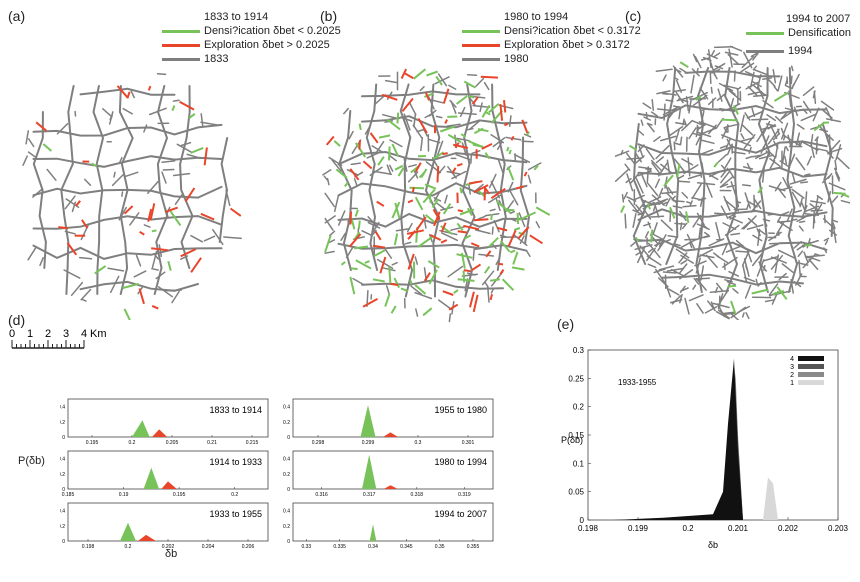 This screenshot has height=582, width=860. I want to click on x-tick-label: 0.317, so click(369, 495).